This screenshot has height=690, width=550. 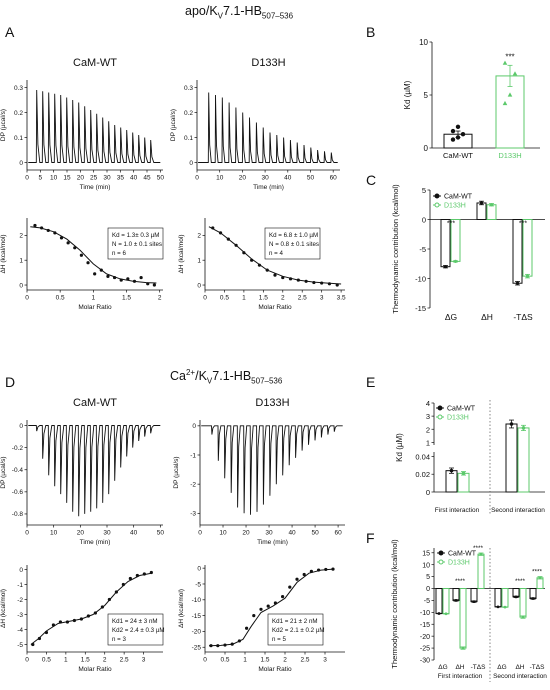 I want to click on y-tick-label: -15, so click(x=425, y=625).